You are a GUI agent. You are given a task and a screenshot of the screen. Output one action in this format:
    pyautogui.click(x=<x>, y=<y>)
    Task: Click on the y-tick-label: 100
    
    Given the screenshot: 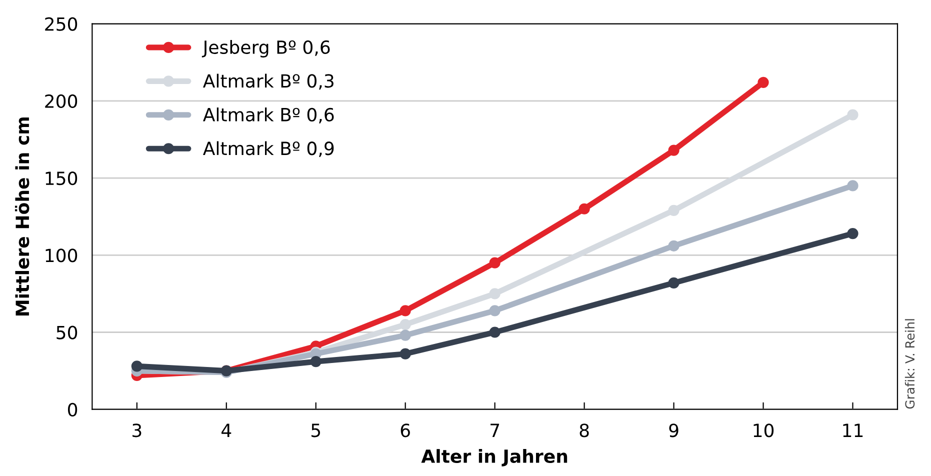 What is the action you would take?
    pyautogui.click(x=62, y=255)
    